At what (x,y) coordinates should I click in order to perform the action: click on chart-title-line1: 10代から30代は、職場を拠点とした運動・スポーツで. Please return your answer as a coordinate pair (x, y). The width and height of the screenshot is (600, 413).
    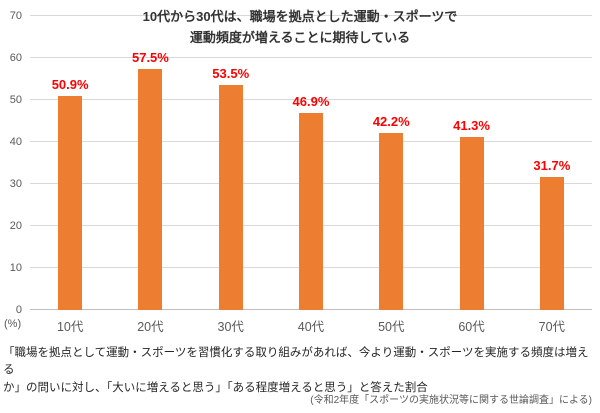
    Looking at the image, I should click on (300, 16).